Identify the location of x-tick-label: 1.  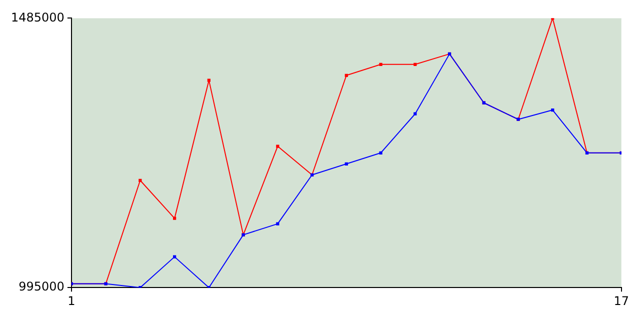
(72, 301).